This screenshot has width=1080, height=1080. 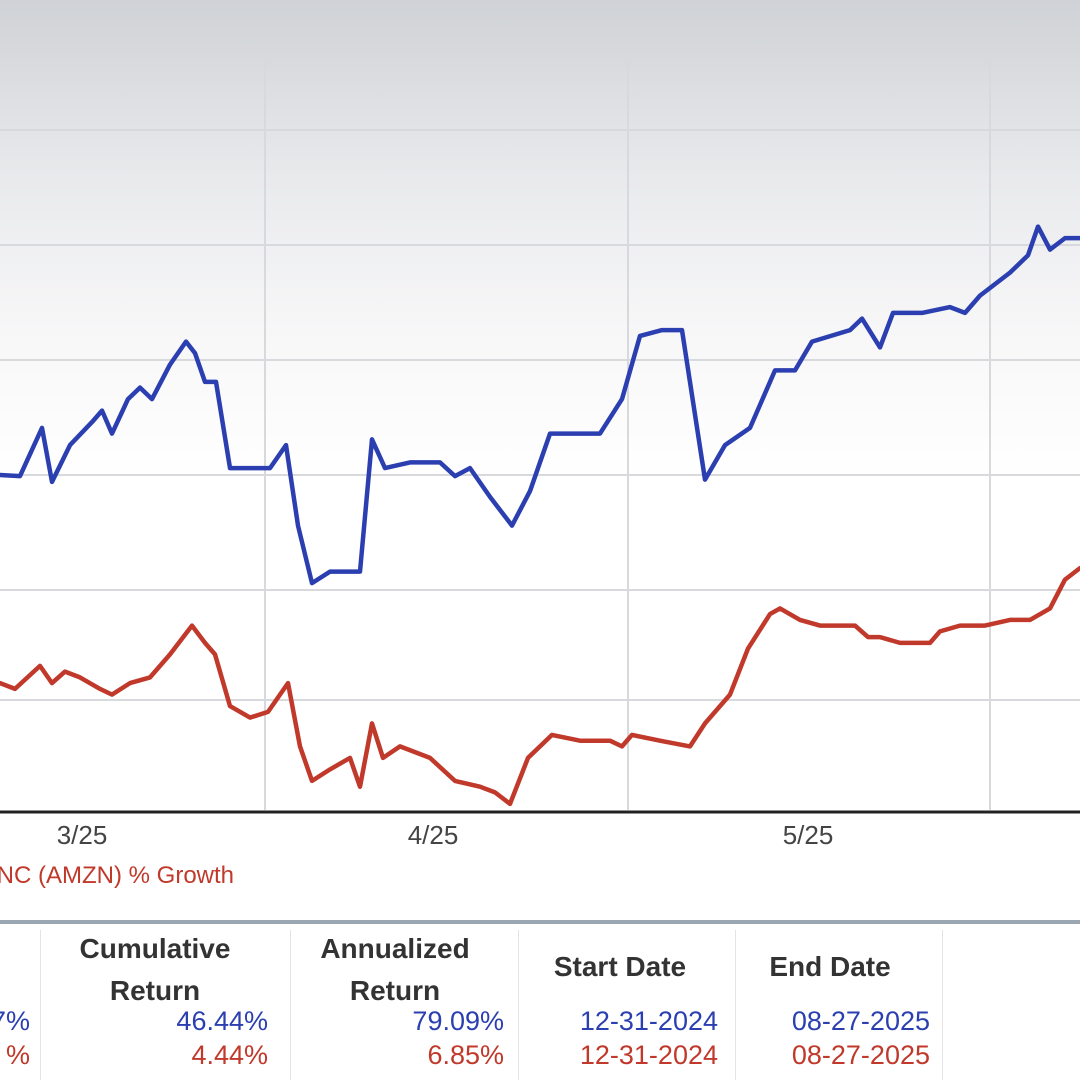 What do you see at coordinates (222, 1021) in the screenshot?
I see `cumulative-return-value: 46.44%` at bounding box center [222, 1021].